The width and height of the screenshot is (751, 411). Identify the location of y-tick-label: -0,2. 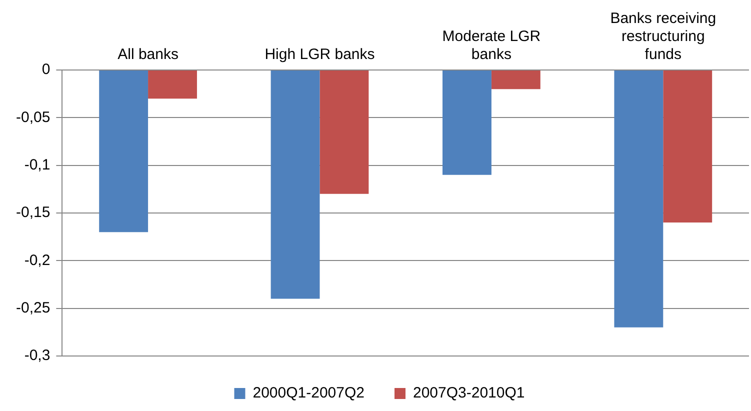
(37, 260).